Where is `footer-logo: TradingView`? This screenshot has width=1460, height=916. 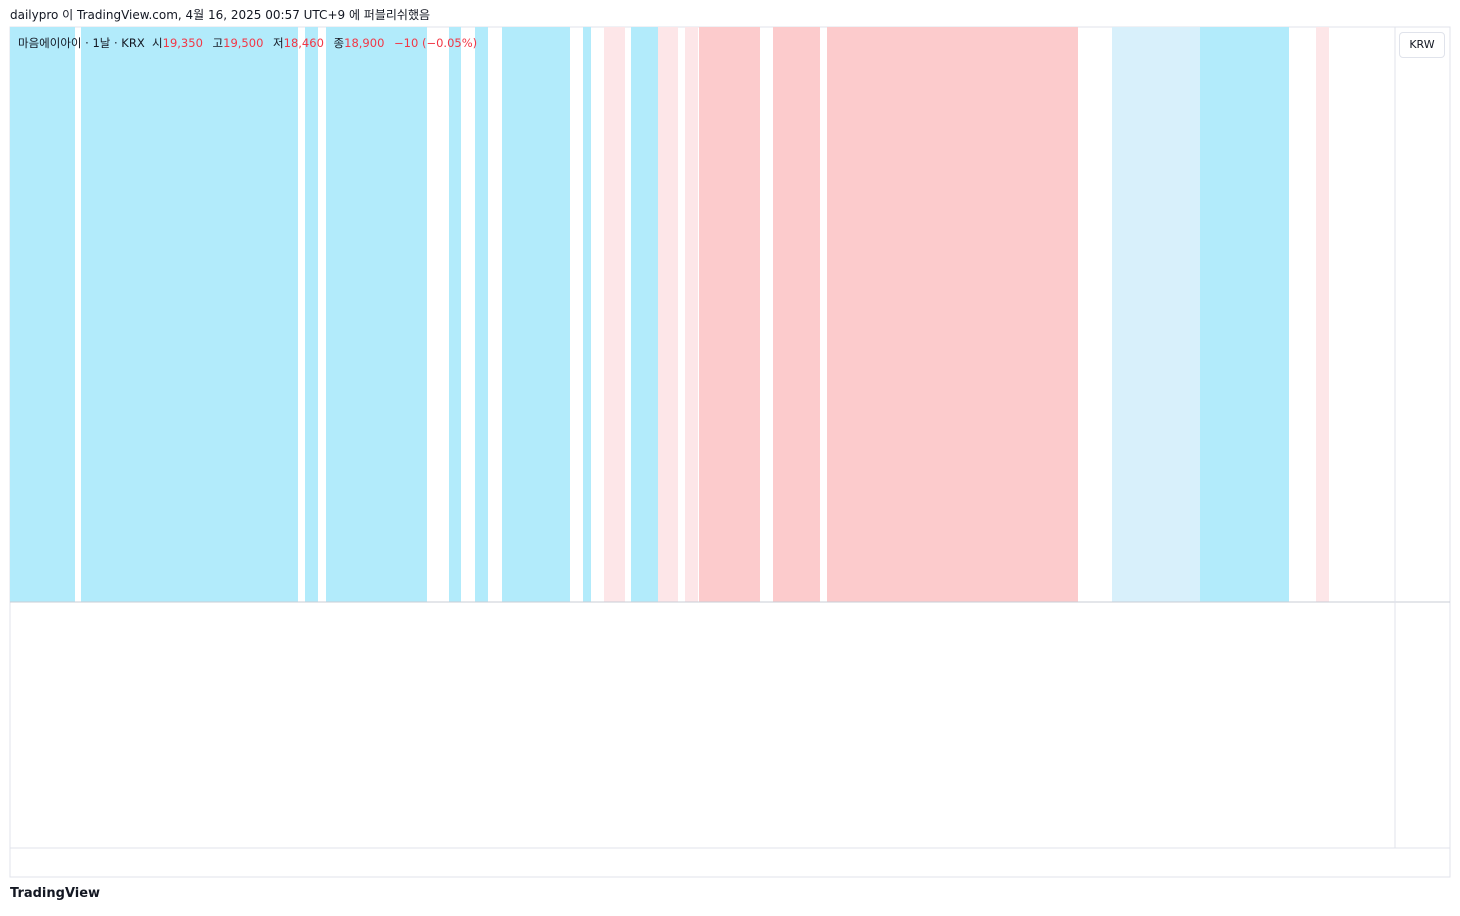 footer-logo: TradingView is located at coordinates (55, 893).